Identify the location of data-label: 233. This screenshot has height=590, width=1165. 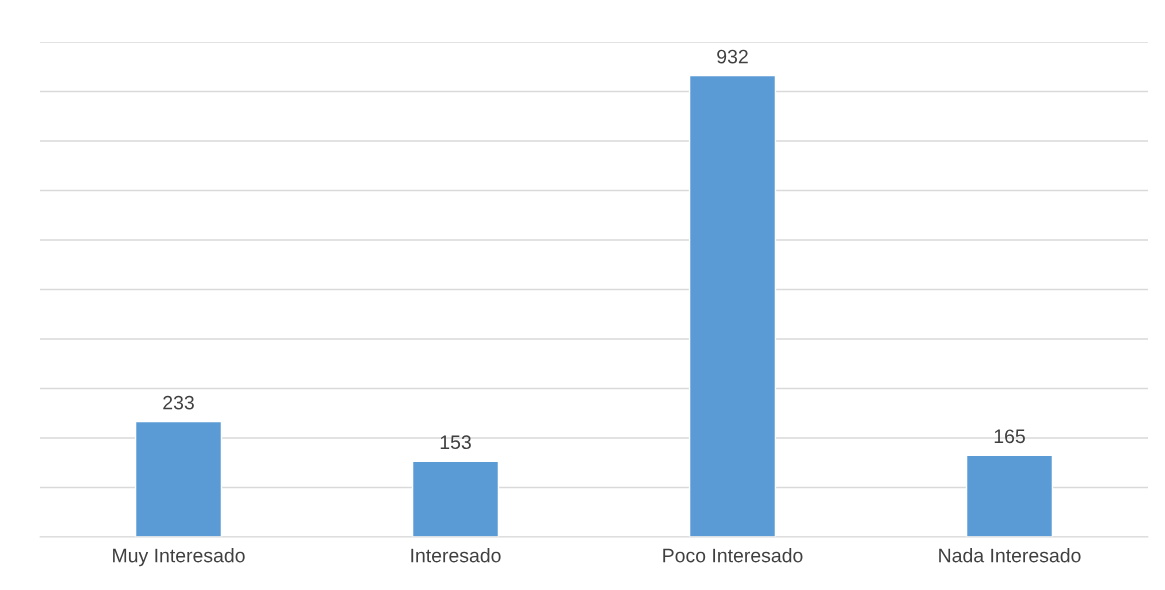
(178, 402).